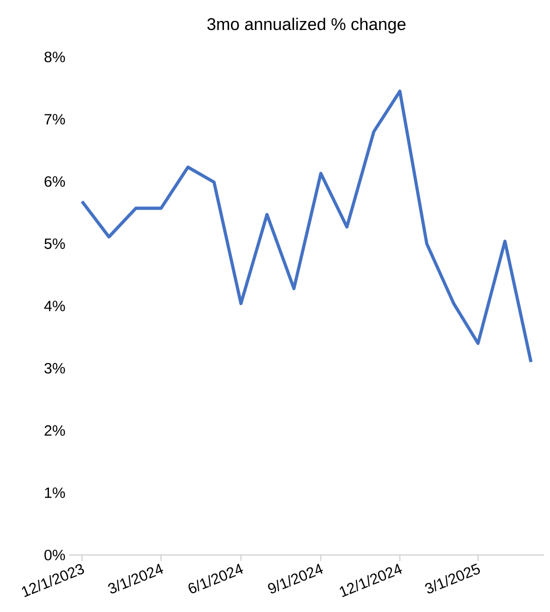 The image size is (550, 612). Describe the element at coordinates (54, 243) in the screenshot. I see `y-tick-label: 5%` at that location.